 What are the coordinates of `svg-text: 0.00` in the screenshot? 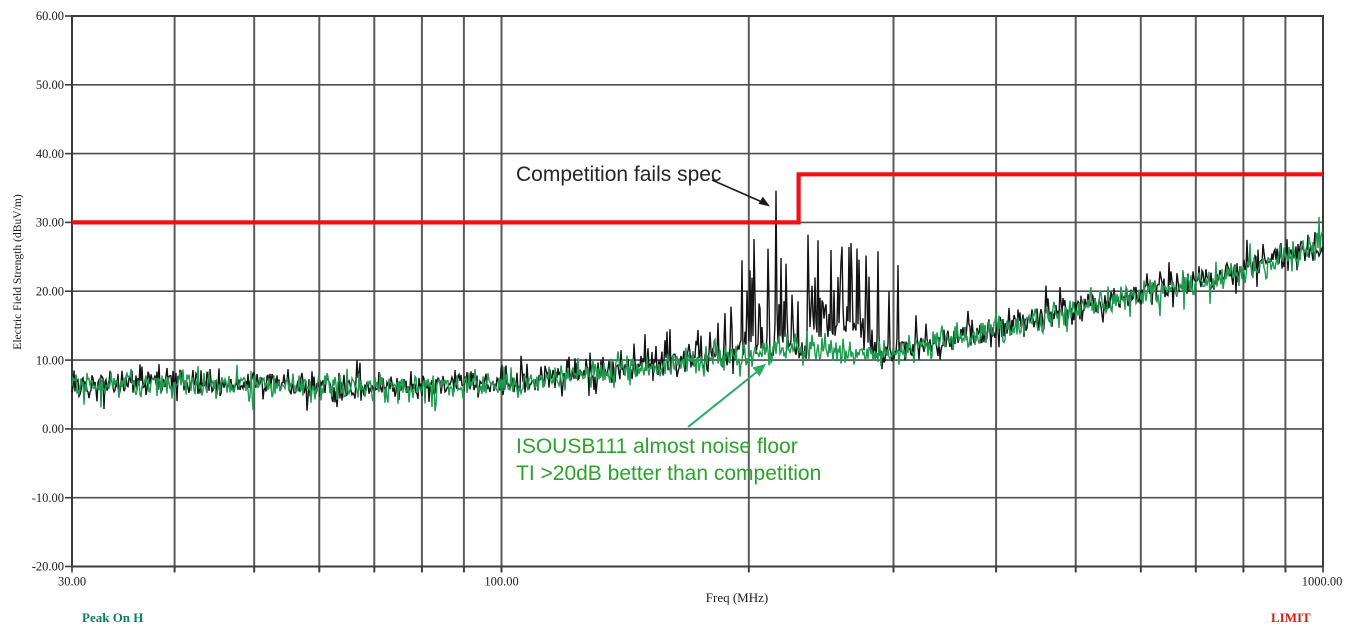 It's located at (53, 429).